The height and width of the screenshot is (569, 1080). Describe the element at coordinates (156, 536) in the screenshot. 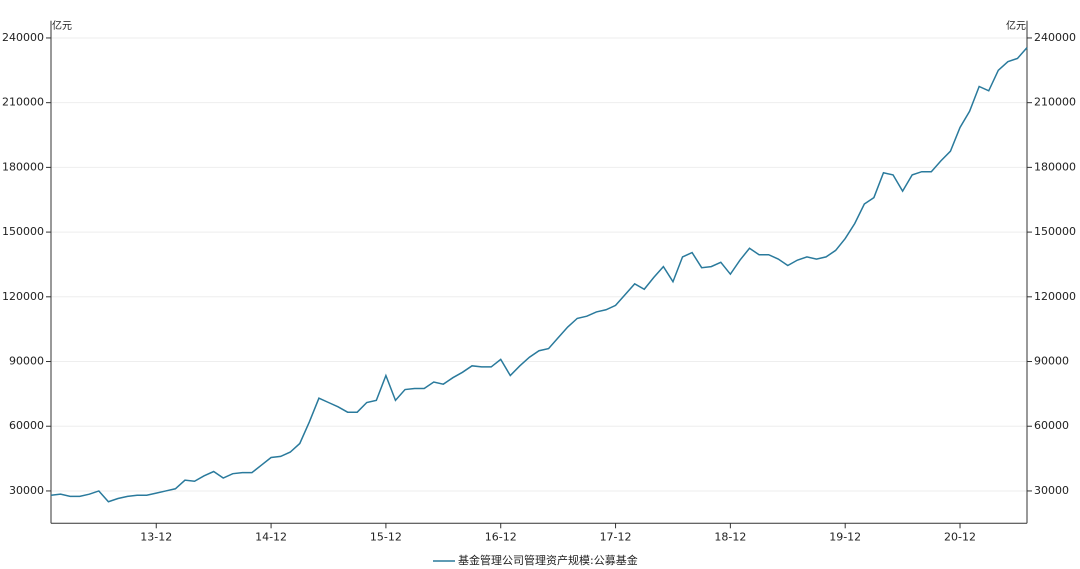

I see `x-tick-label: 13-12` at that location.